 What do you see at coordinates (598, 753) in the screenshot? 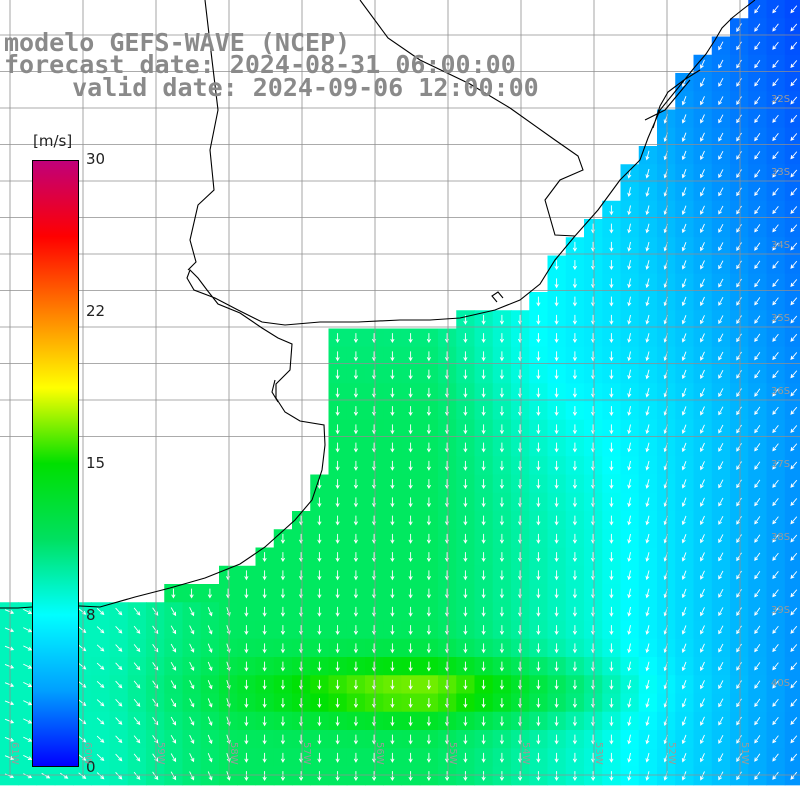
I see `lon-label-53w: 53W` at bounding box center [598, 753].